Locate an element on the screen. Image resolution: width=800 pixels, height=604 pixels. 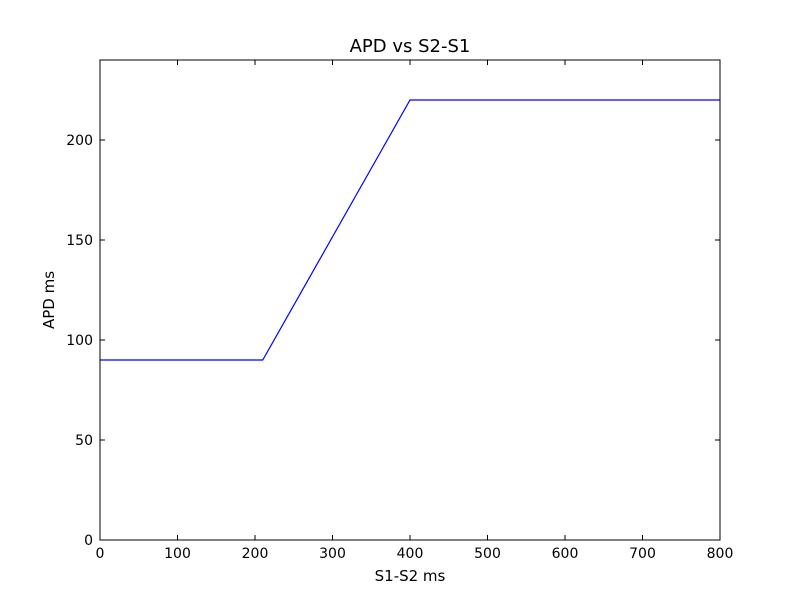
x-tick-label: 300 is located at coordinates (332, 554).